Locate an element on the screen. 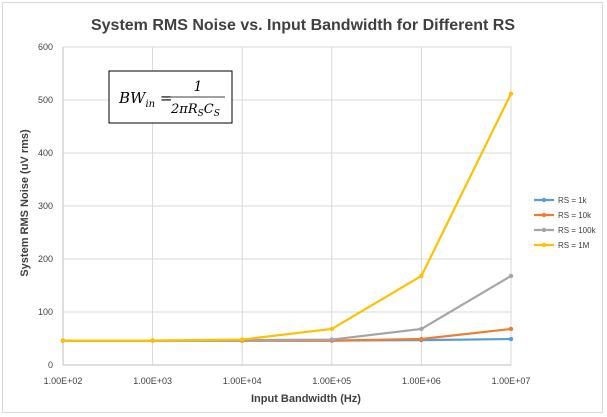  formula-denom-sub2: S is located at coordinates (217, 114).